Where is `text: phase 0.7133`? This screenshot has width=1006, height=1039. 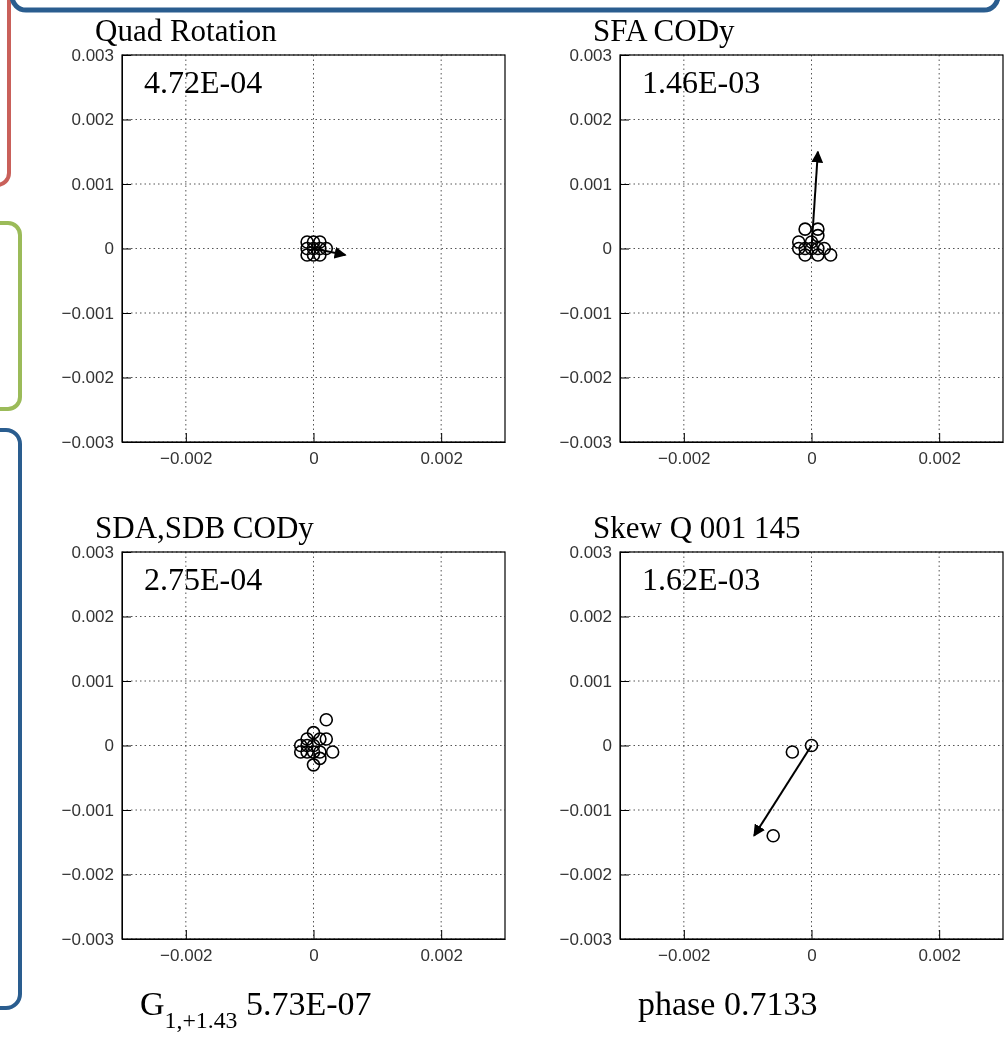
text: phase 0.7133 is located at coordinates (728, 1003).